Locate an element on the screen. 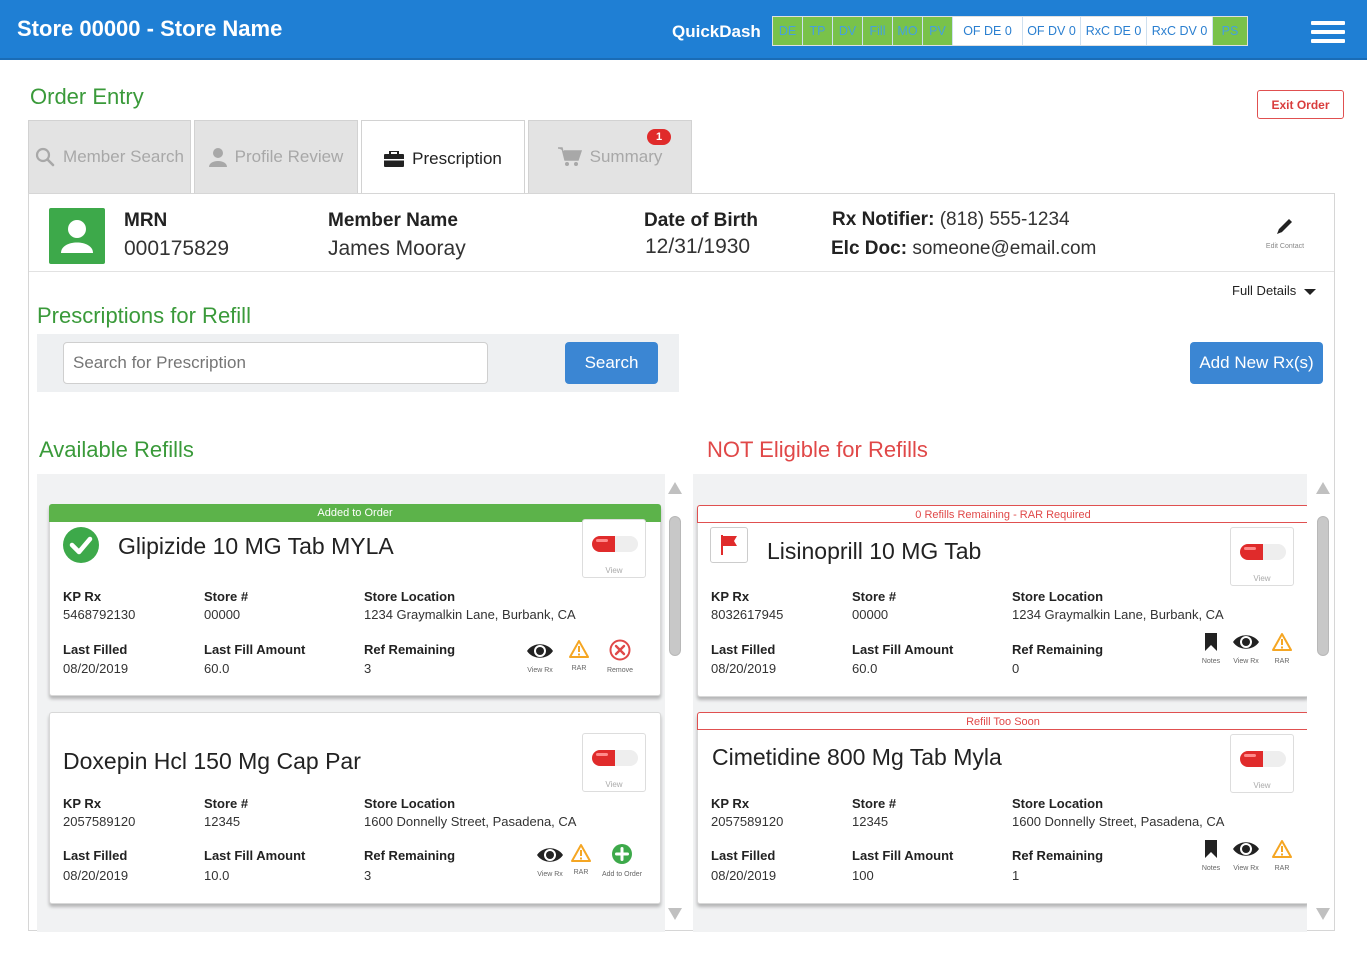 The width and height of the screenshot is (1367, 967). not-eligible-title: NOT Eligible for Refills is located at coordinates (817, 449).